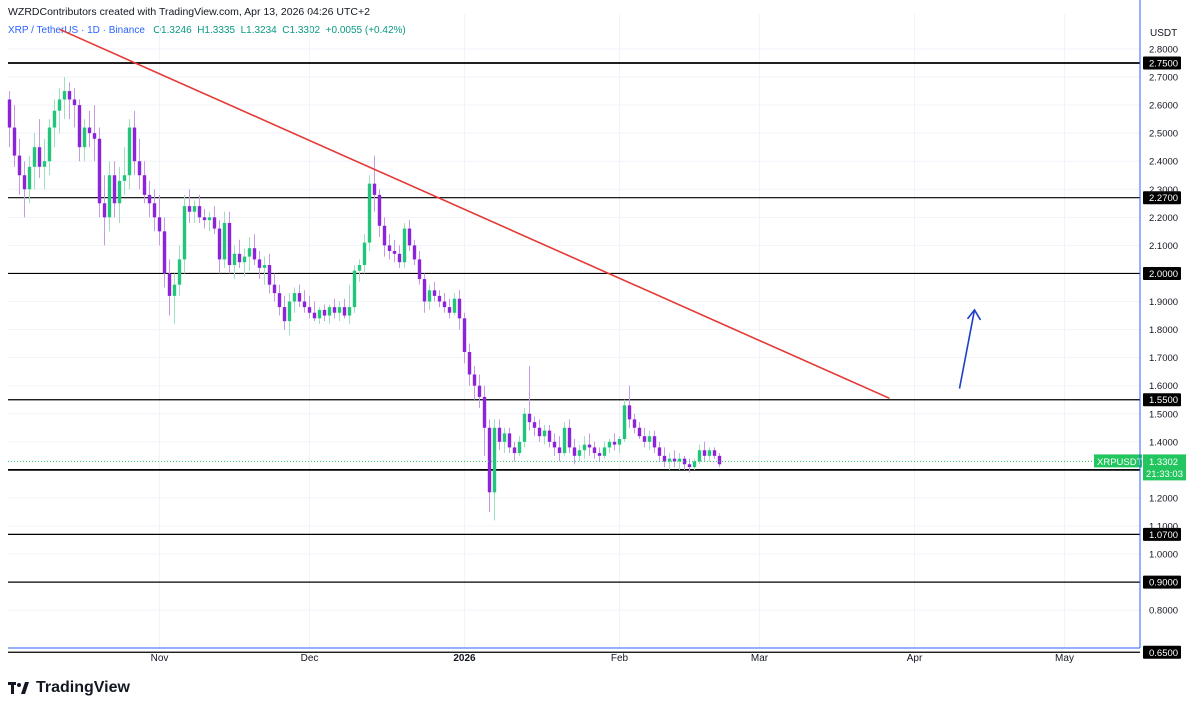 The image size is (1199, 709). I want to click on tradingview-logo: TradingView, so click(69, 688).